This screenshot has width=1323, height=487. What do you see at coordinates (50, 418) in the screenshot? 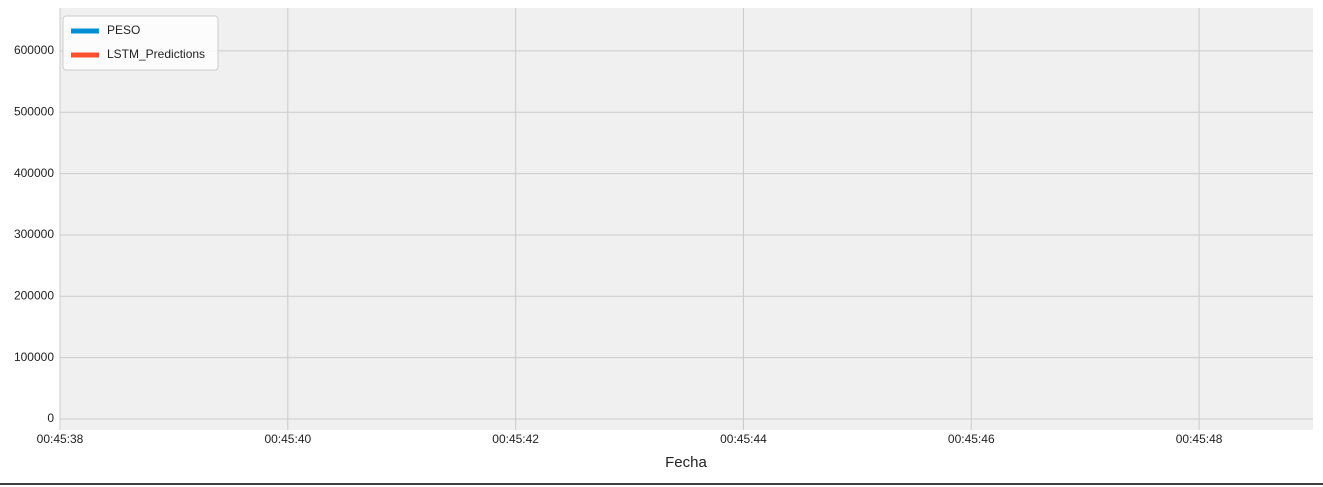
I see `y-tick-label: 0` at bounding box center [50, 418].